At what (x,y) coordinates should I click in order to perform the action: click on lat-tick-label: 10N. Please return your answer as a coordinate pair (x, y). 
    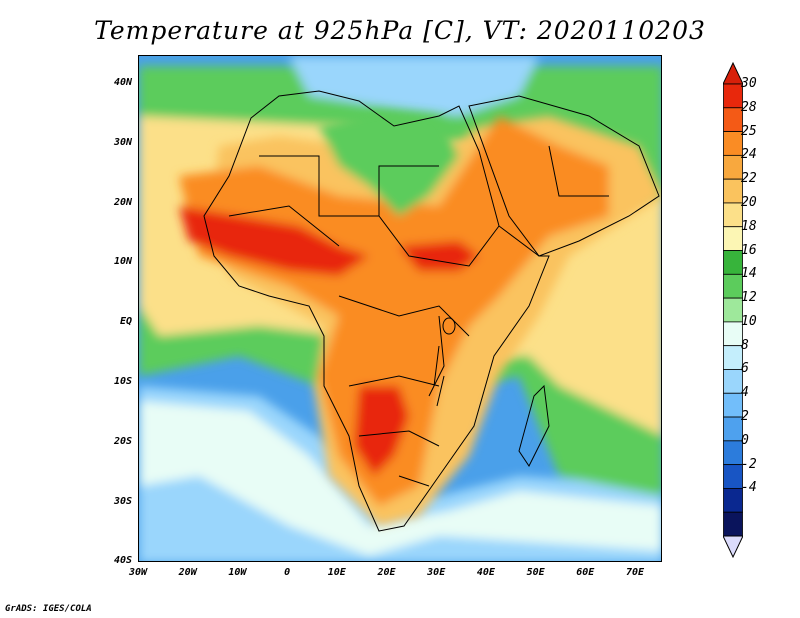
    Looking at the image, I should click on (122, 262).